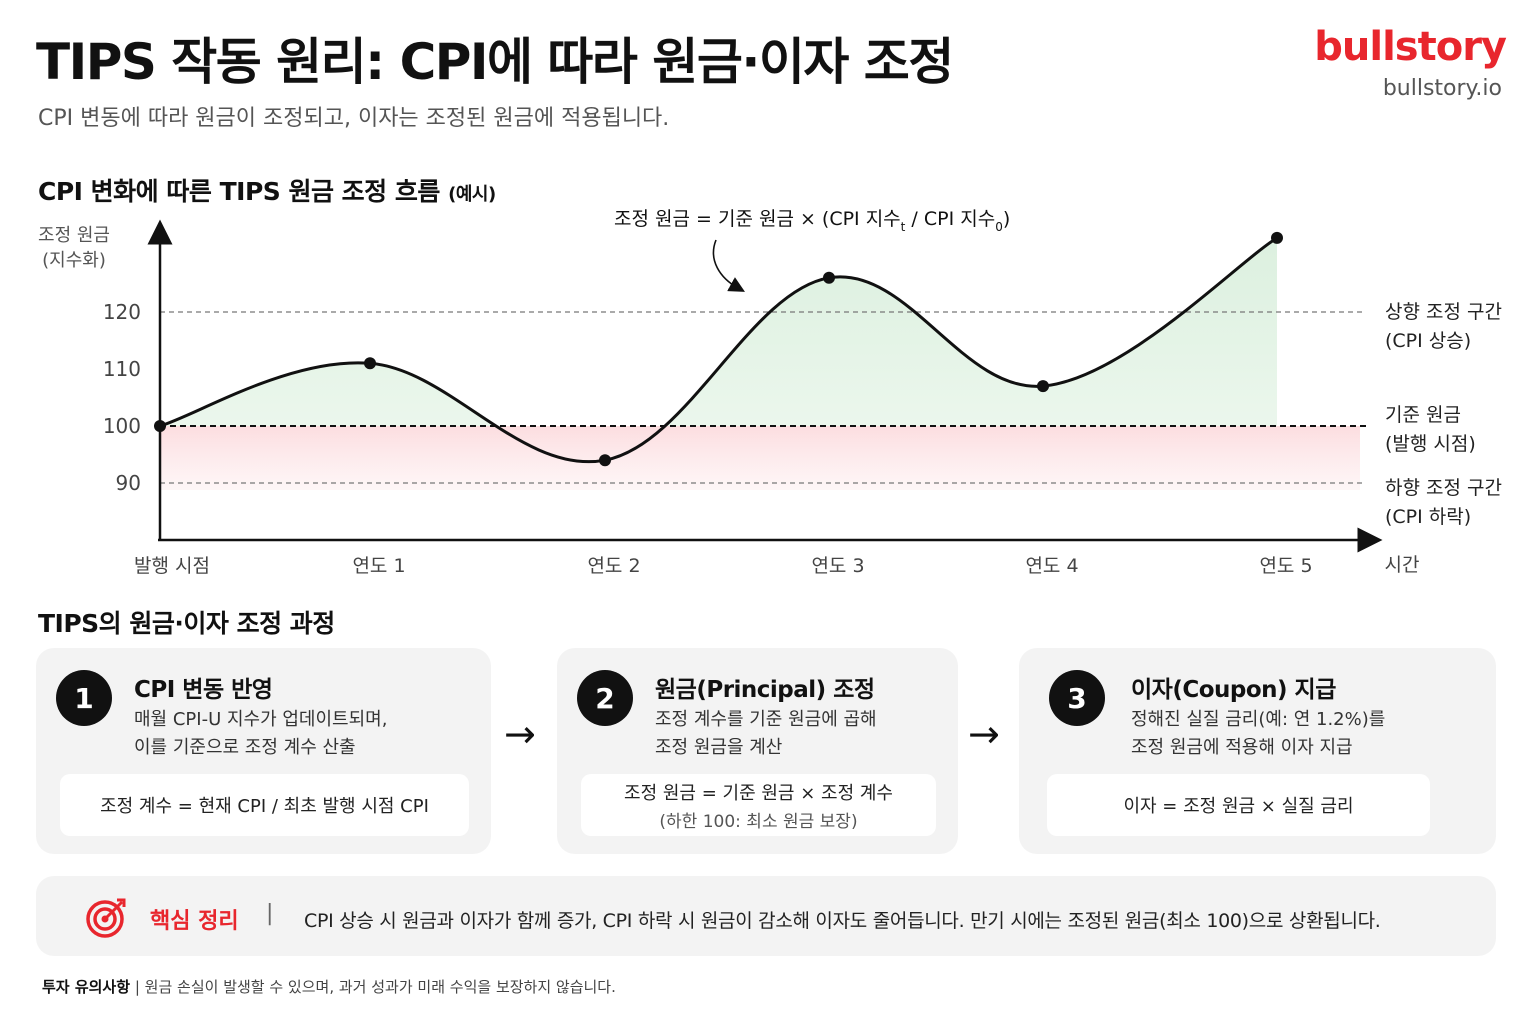 This screenshot has height=1024, width=1536. I want to click on step-formula: 조정 계수 = 현재 CPI / 최초 발행 시점 CPI, so click(264, 806).